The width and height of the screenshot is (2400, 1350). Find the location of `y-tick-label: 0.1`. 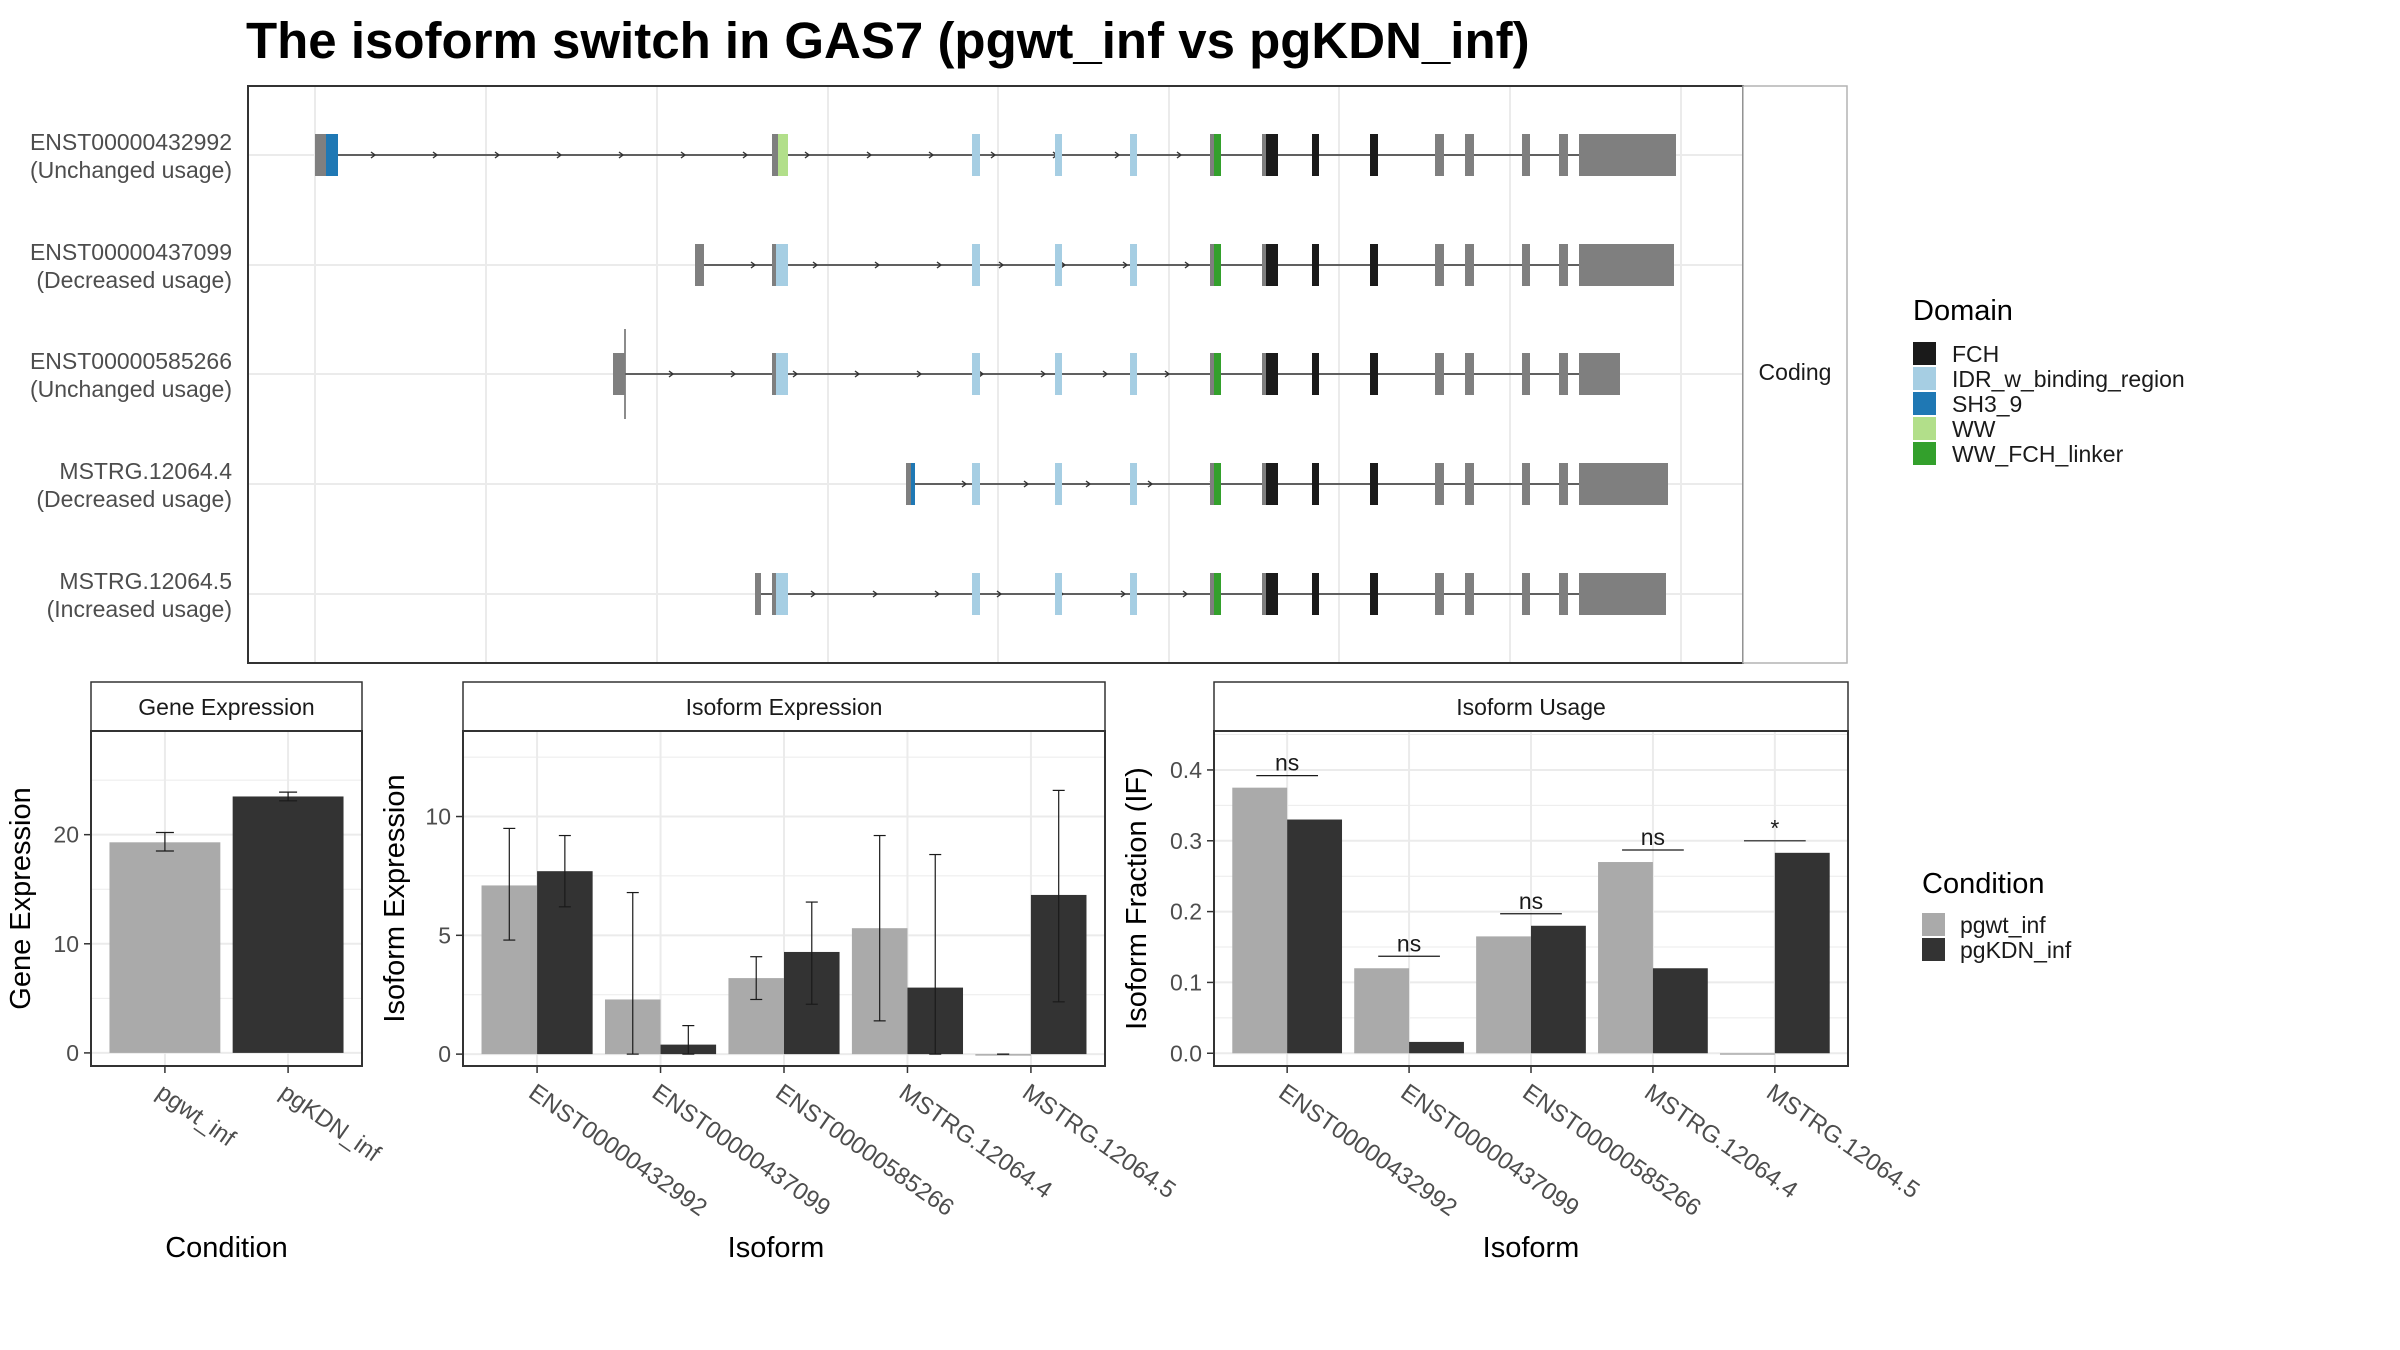

y-tick-label: 0.1 is located at coordinates (1186, 982).